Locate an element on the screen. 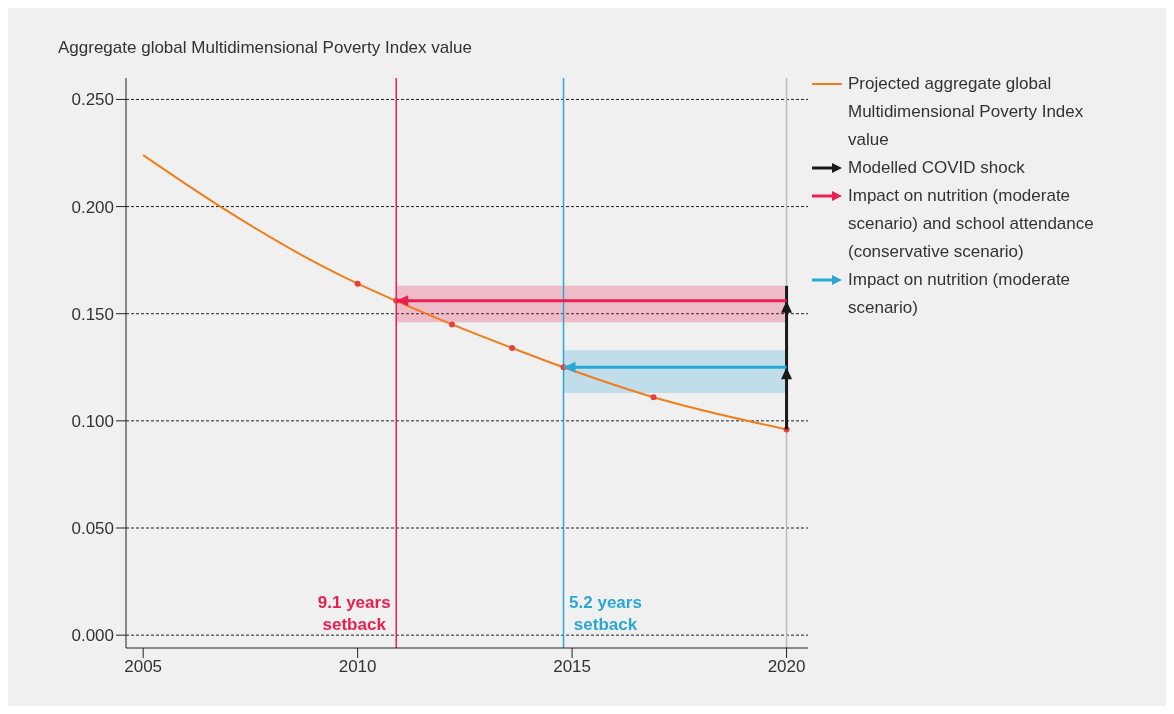 This screenshot has width=1174, height=714. legend-label: Projected aggregate global Multidimensional Poverty Index value is located at coordinates (966, 112).